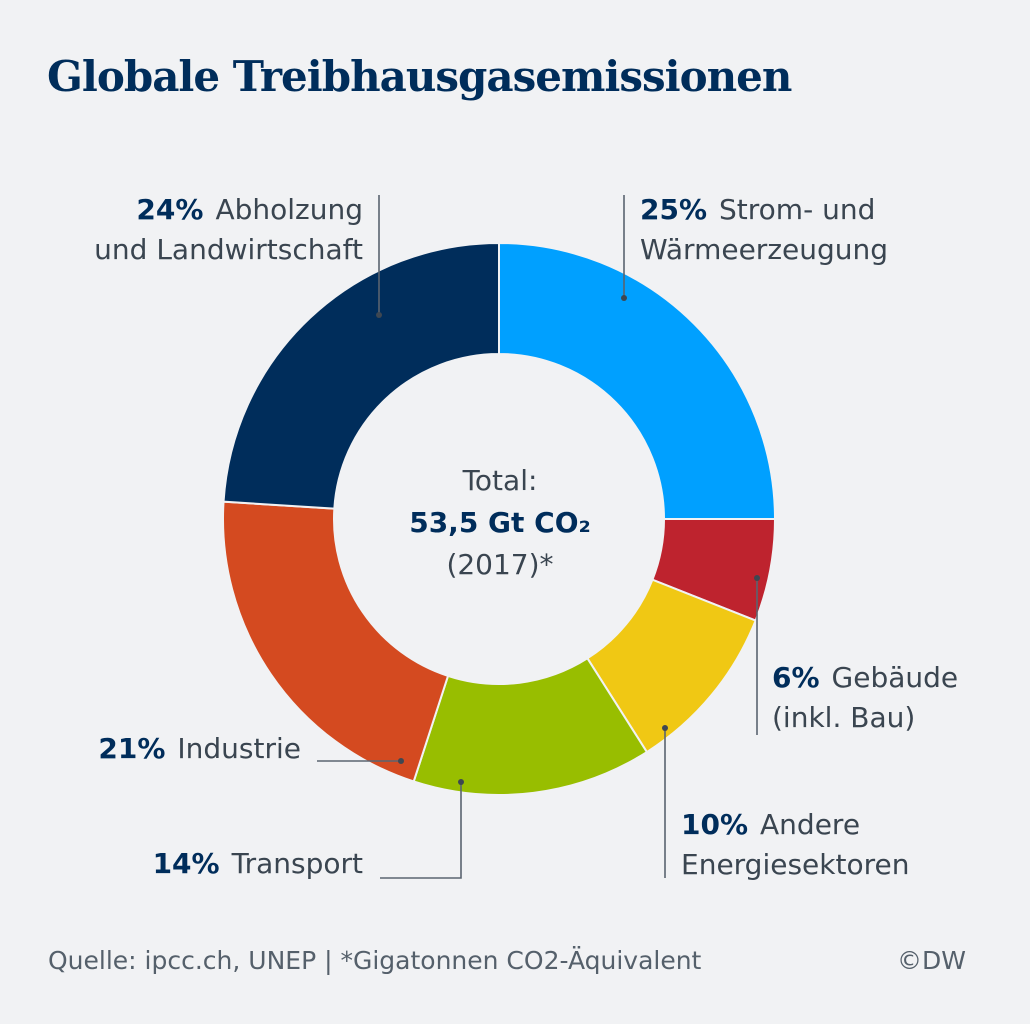 The height and width of the screenshot is (1024, 1030). What do you see at coordinates (419, 76) in the screenshot?
I see `chart-title: Globale Treibhausgasemissionen` at bounding box center [419, 76].